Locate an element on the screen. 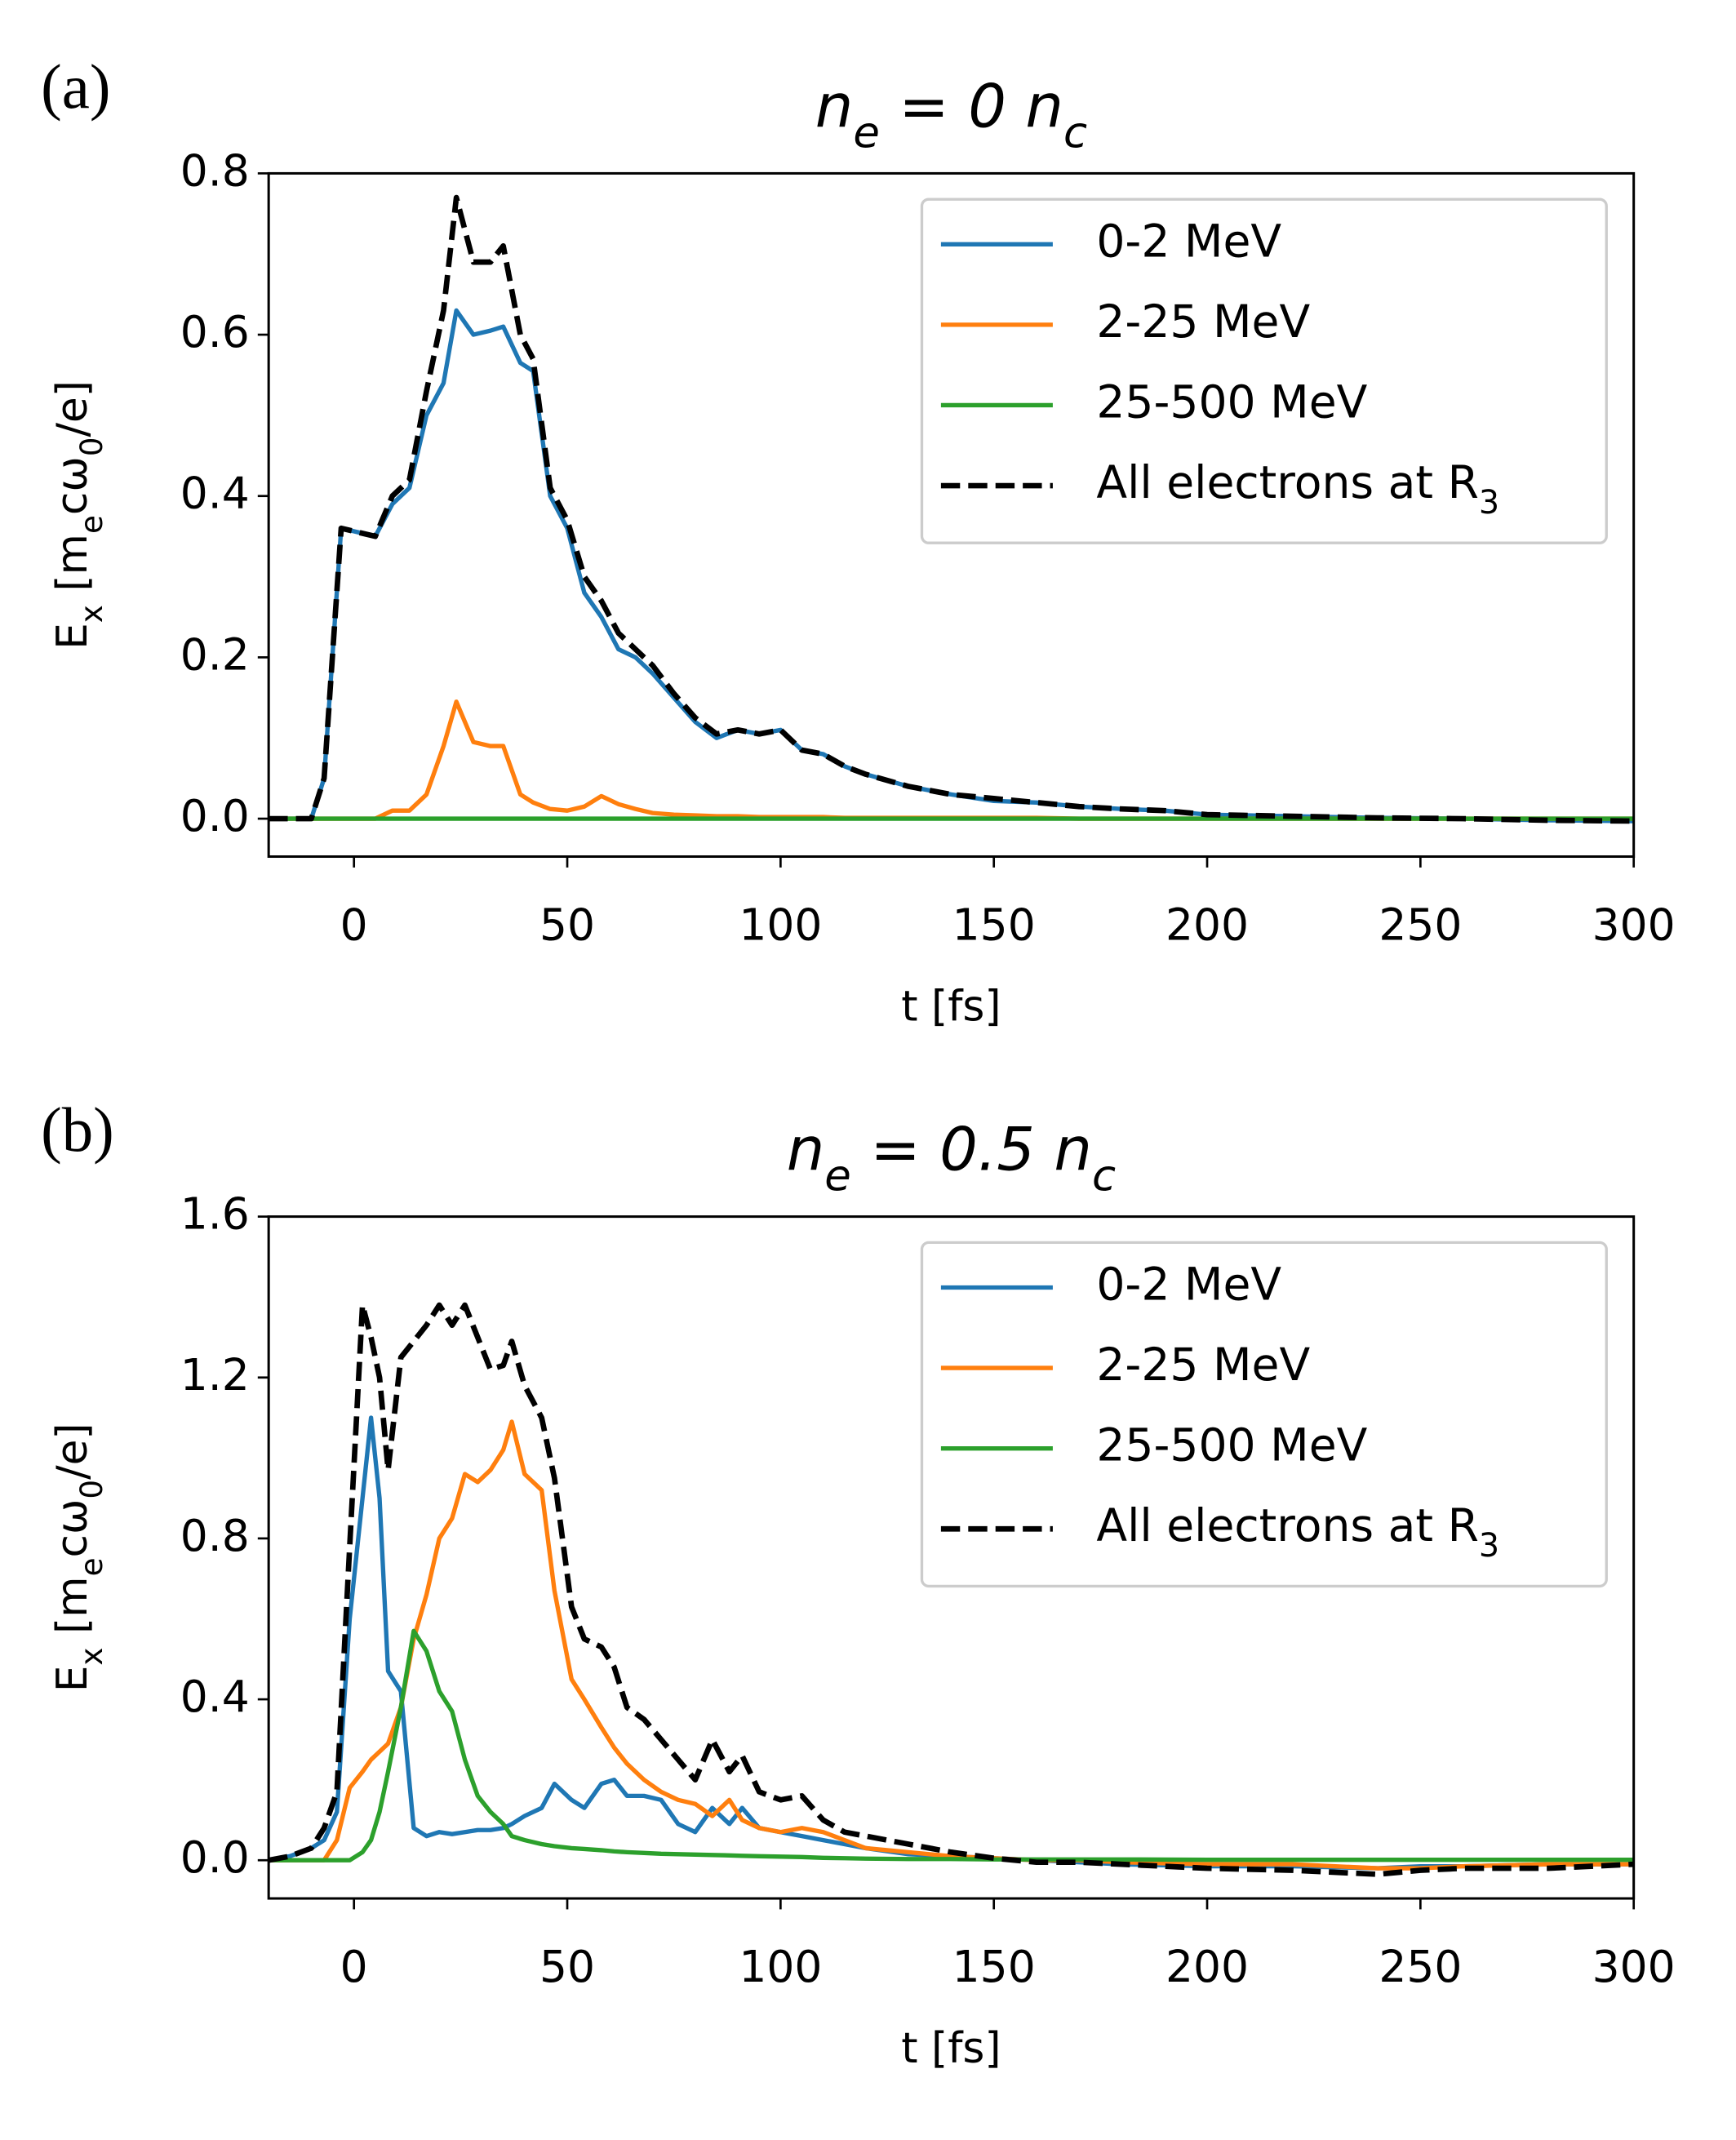 The width and height of the screenshot is (1736, 2140). panel-label: (b) is located at coordinates (77, 1130).